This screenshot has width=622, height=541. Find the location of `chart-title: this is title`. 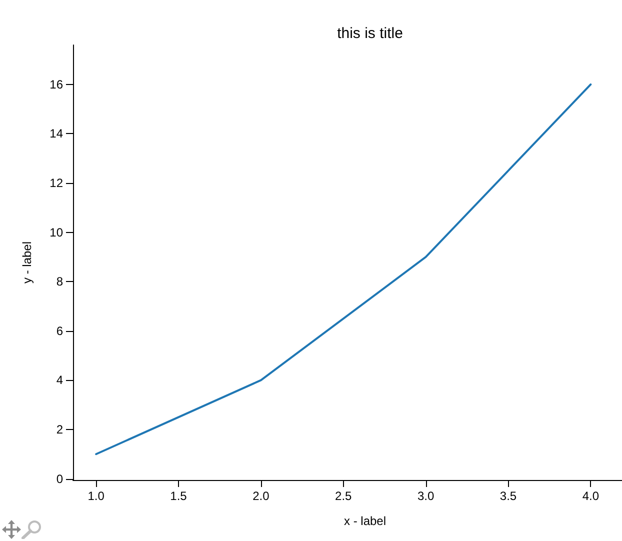

chart-title: this is title is located at coordinates (370, 33).